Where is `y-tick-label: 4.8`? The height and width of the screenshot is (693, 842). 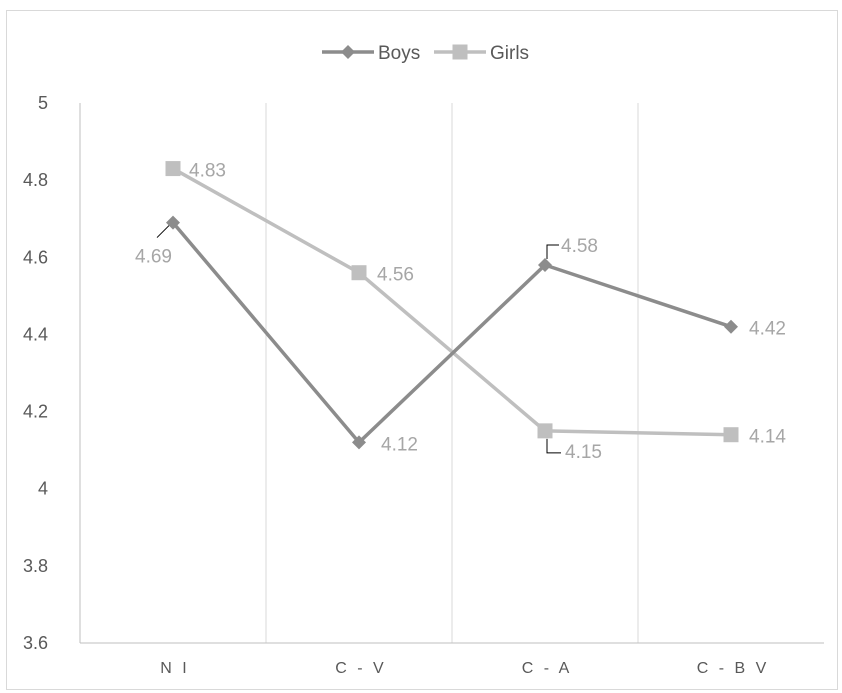 y-tick-label: 4.8 is located at coordinates (35, 180).